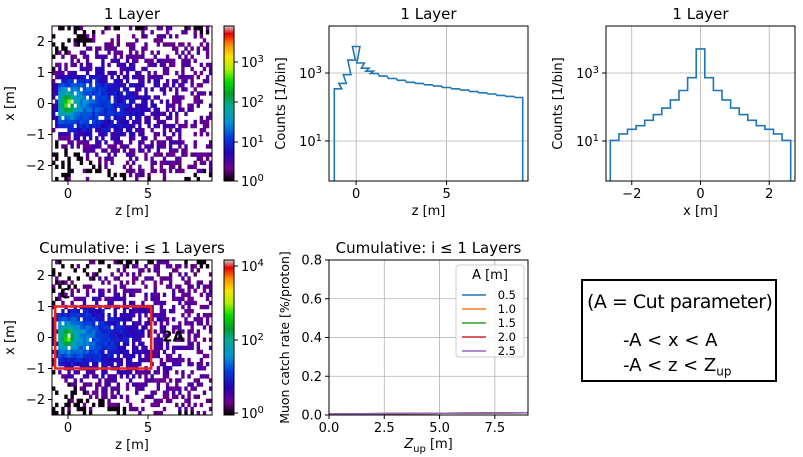 The height and width of the screenshot is (457, 803). Describe the element at coordinates (769, 194) in the screenshot. I see `layer1-x-hist-xtick-label: 2` at that location.